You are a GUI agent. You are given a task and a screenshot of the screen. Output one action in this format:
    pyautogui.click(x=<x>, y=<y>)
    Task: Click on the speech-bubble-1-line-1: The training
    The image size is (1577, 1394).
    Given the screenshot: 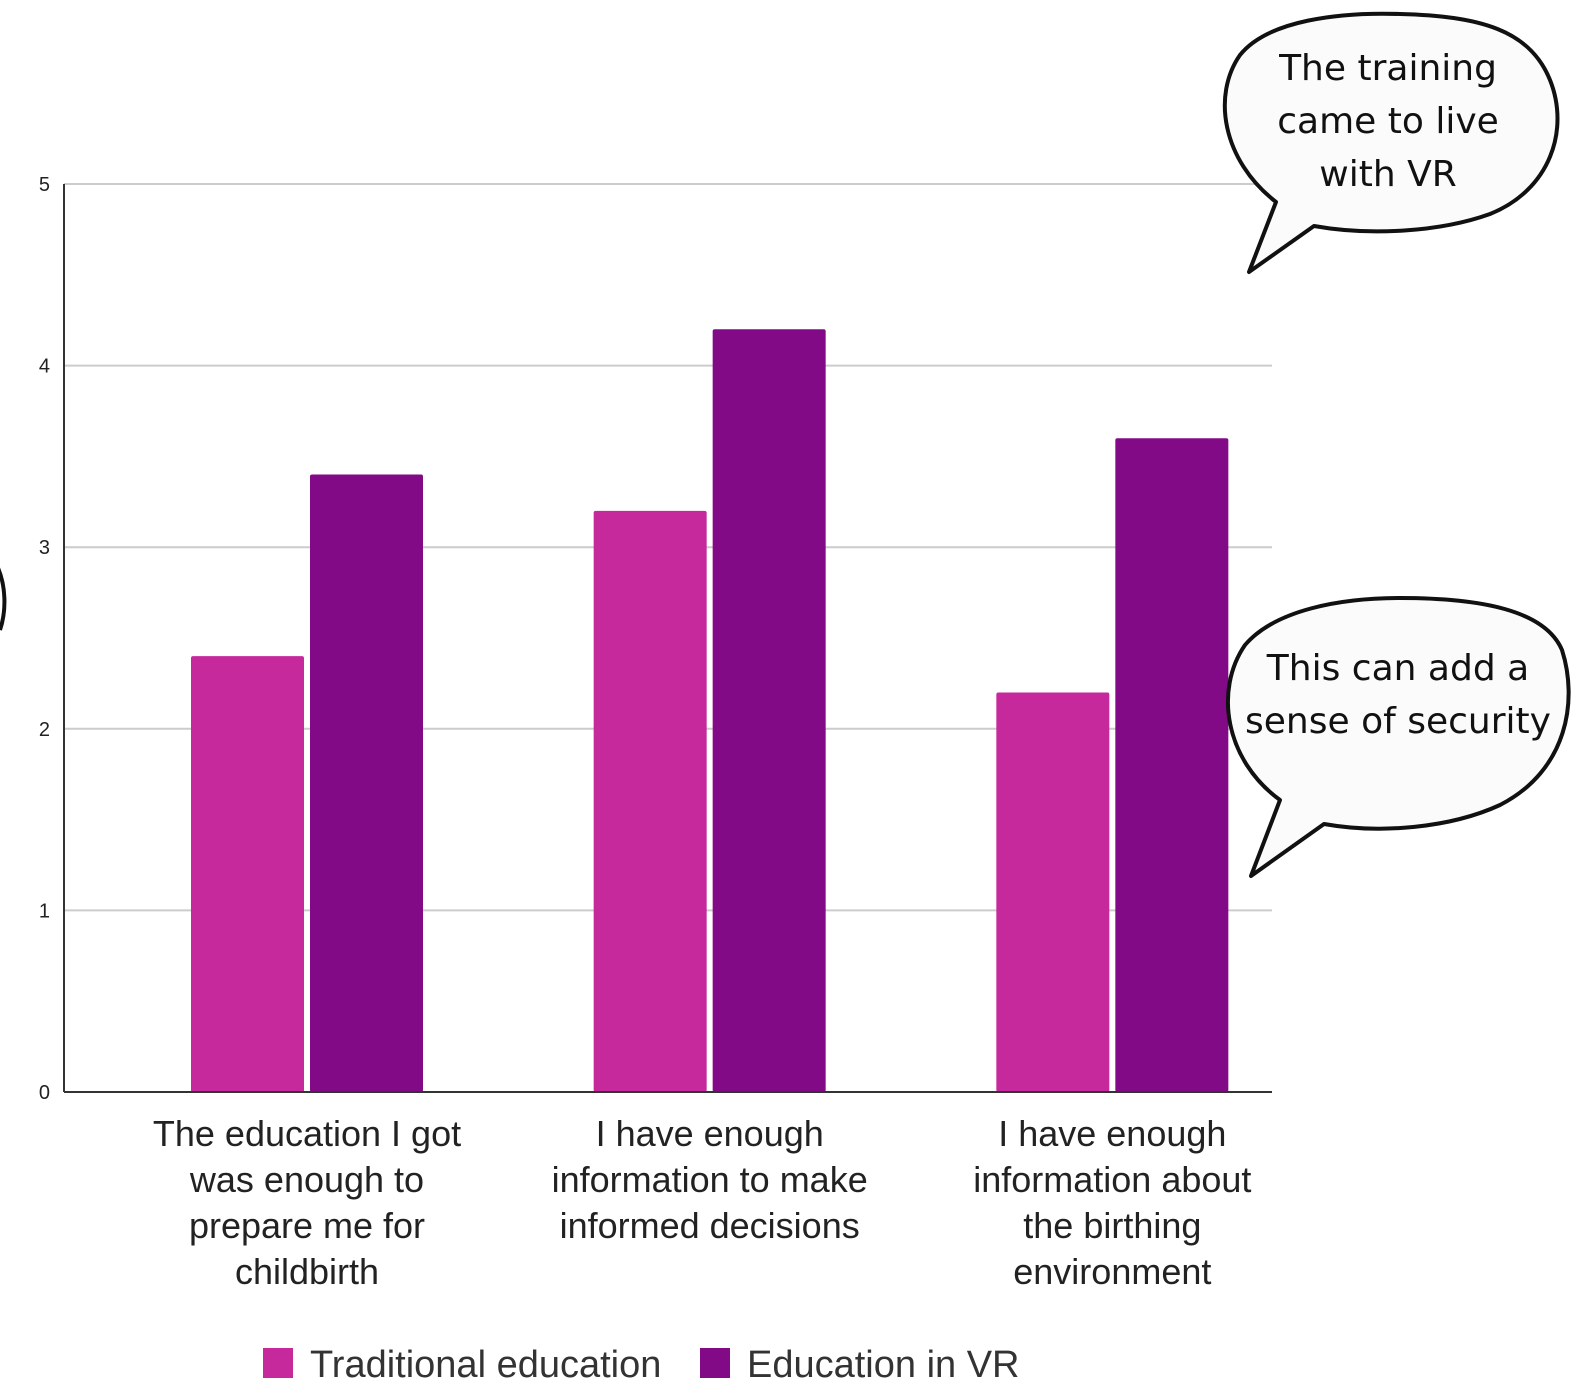 What is the action you would take?
    pyautogui.click(x=1387, y=68)
    